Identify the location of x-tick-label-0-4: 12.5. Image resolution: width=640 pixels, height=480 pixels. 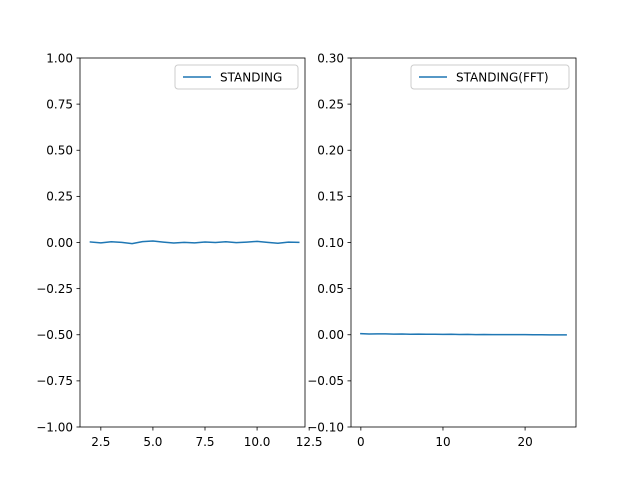
(309, 442).